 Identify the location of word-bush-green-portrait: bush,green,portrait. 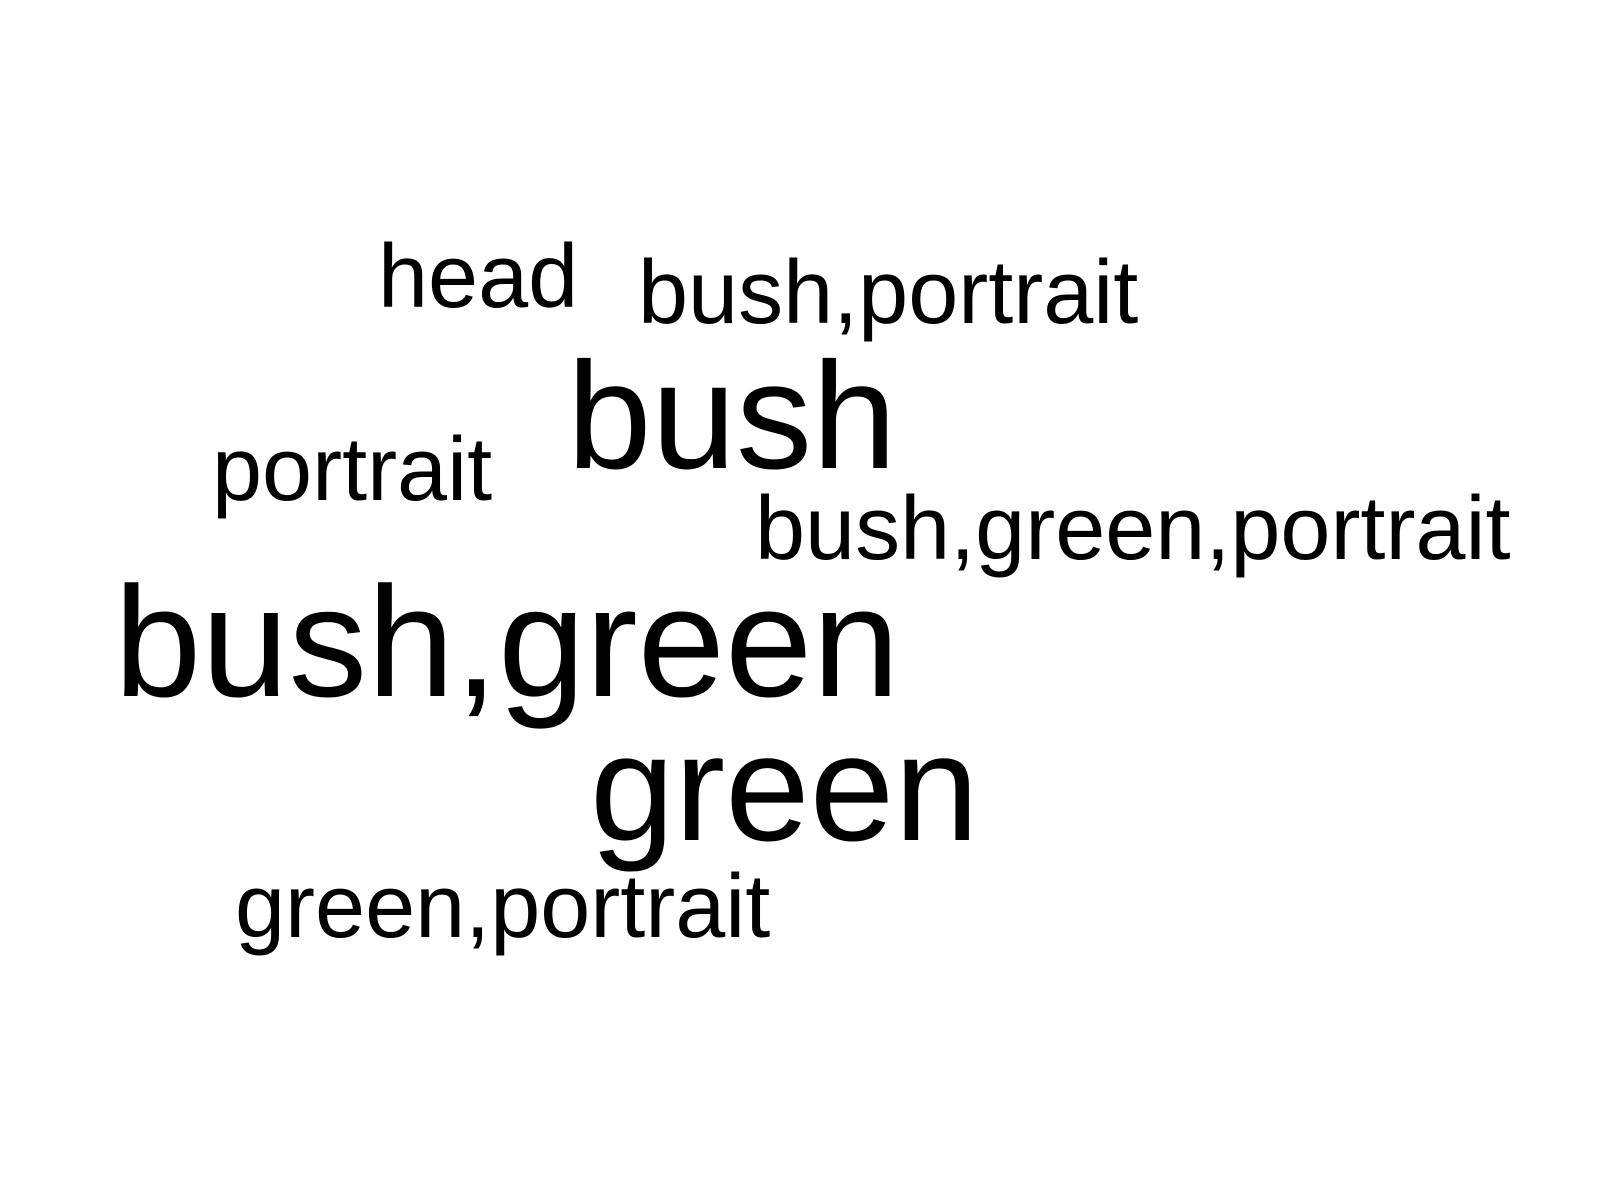
(1133, 529).